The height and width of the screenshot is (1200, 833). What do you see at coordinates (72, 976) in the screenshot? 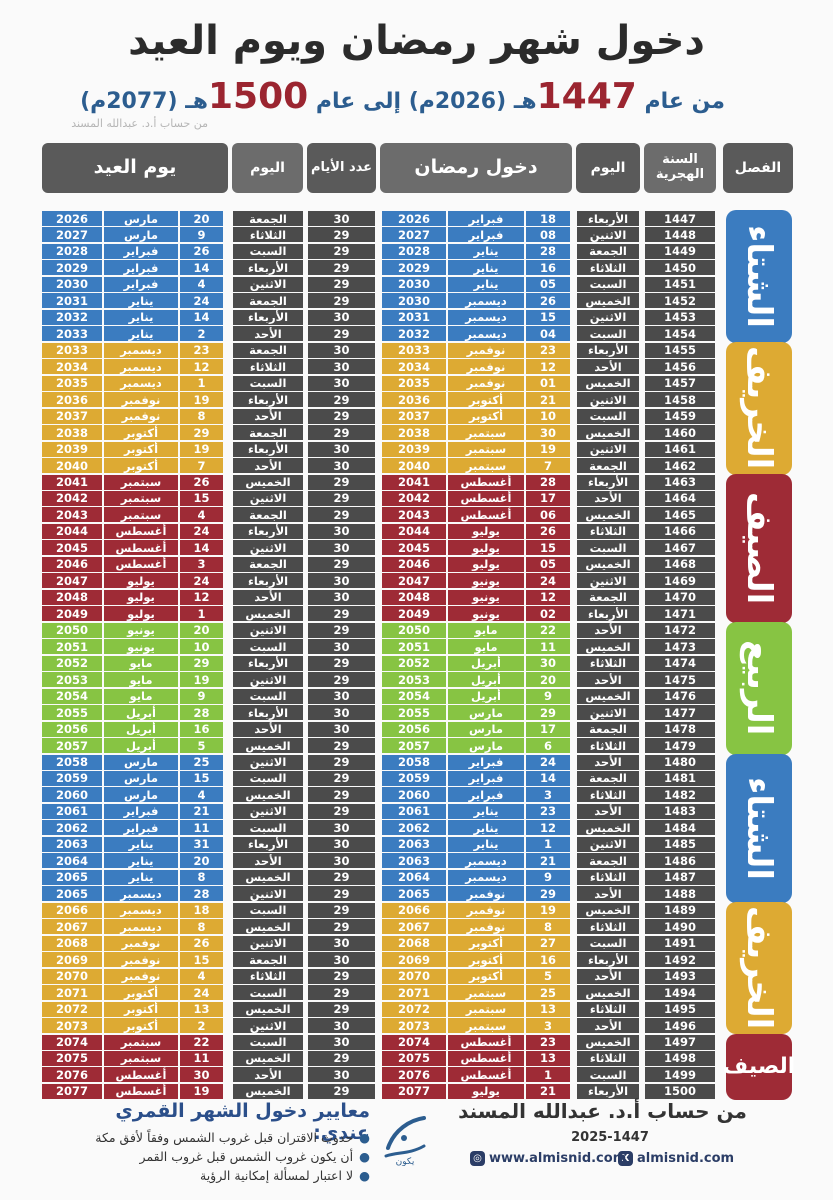
I see `eid-year-cell: 2070` at bounding box center [72, 976].